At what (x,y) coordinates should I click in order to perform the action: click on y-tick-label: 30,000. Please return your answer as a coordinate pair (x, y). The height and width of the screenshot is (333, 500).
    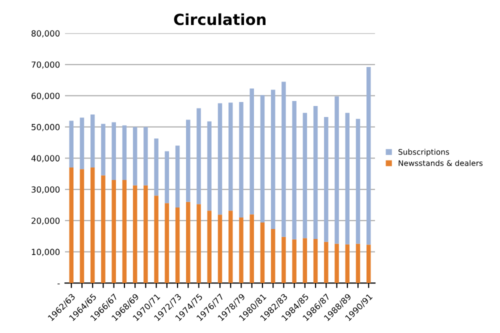
    Looking at the image, I should click on (46, 190).